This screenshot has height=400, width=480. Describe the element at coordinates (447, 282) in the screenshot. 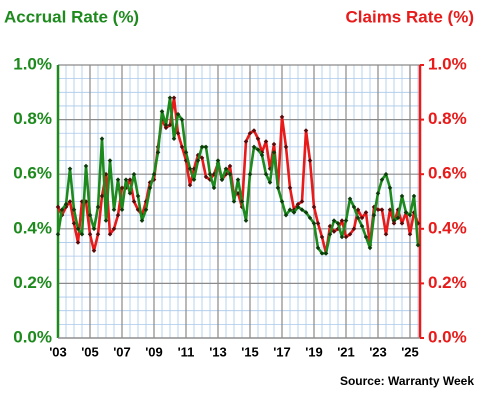

I see `y2-tick-label: 0.2%` at that location.